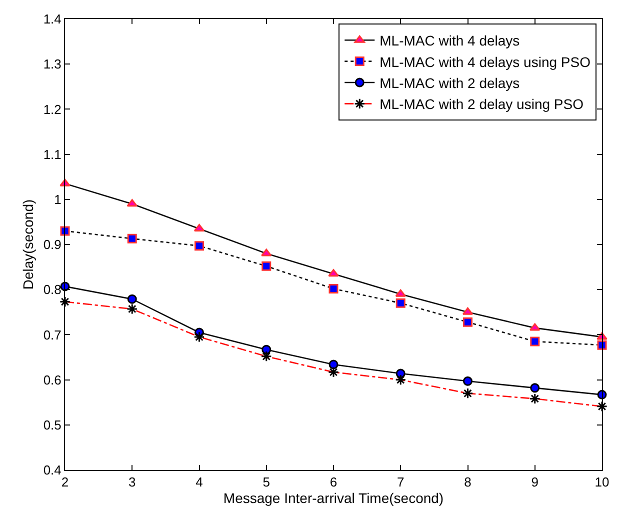 Image resolution: width=622 pixels, height=520 pixels. Describe the element at coordinates (132, 482) in the screenshot. I see `x-tick-label: 3` at that location.